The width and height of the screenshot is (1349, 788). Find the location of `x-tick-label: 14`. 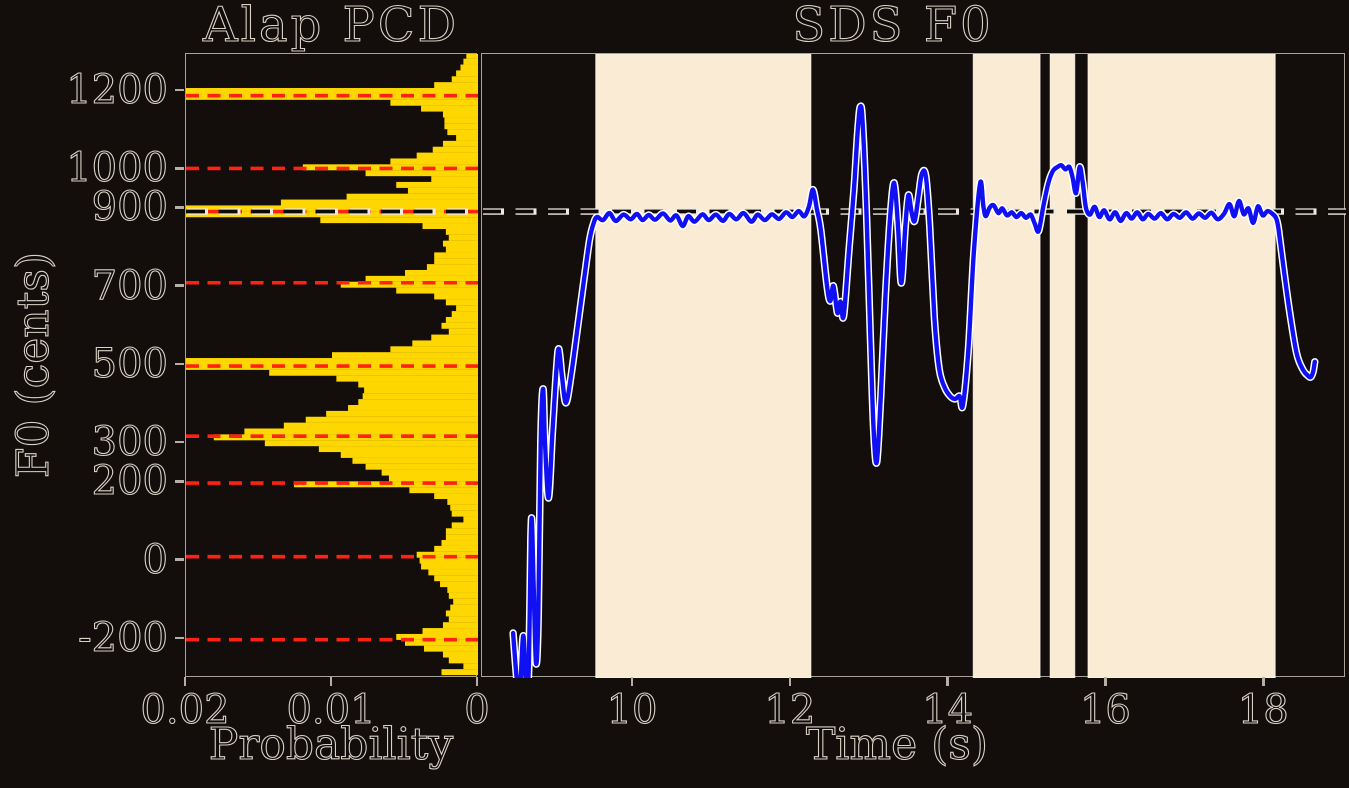

x-tick-label: 14 is located at coordinates (948, 710).